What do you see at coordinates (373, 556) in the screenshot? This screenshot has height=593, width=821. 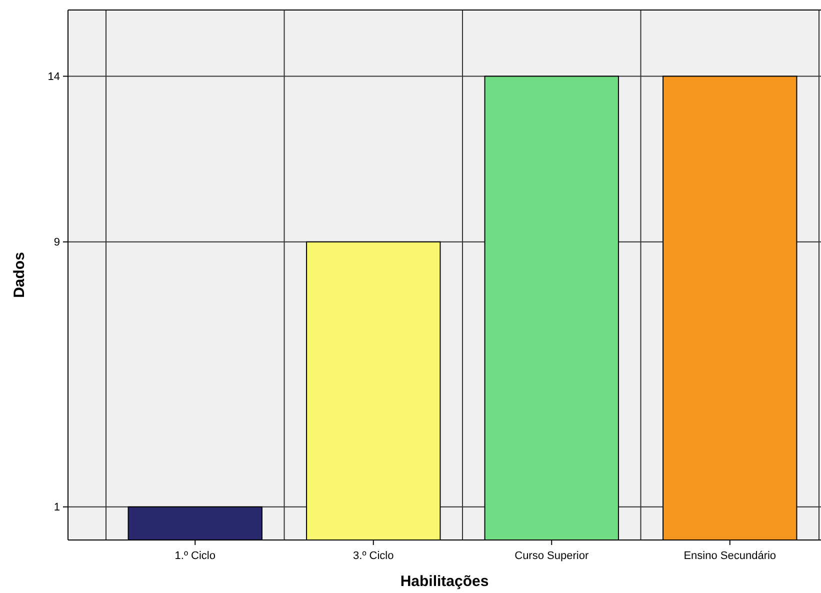 I see `x-tick-label: 3.º Ciclo` at bounding box center [373, 556].